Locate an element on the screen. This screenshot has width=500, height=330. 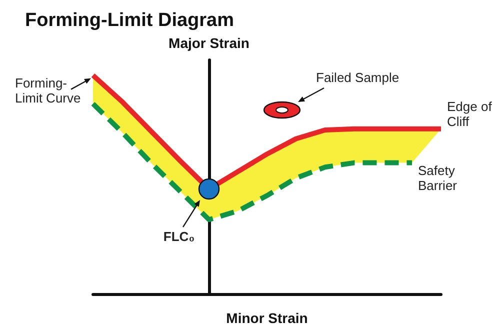
series-label: Edge of Cliff is located at coordinates (469, 113).